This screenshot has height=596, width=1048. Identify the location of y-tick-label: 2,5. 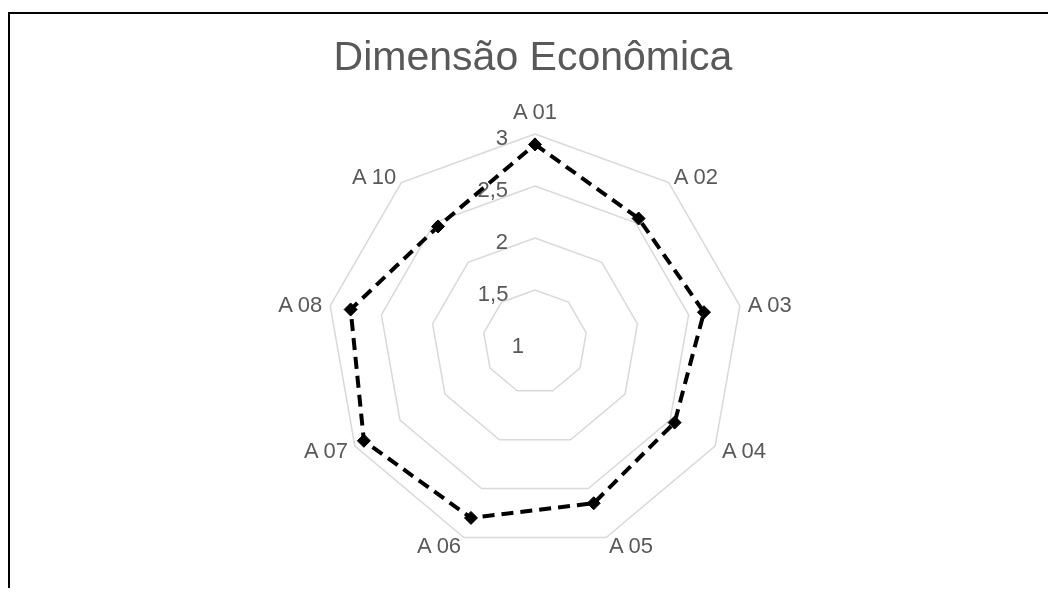
(492, 189).